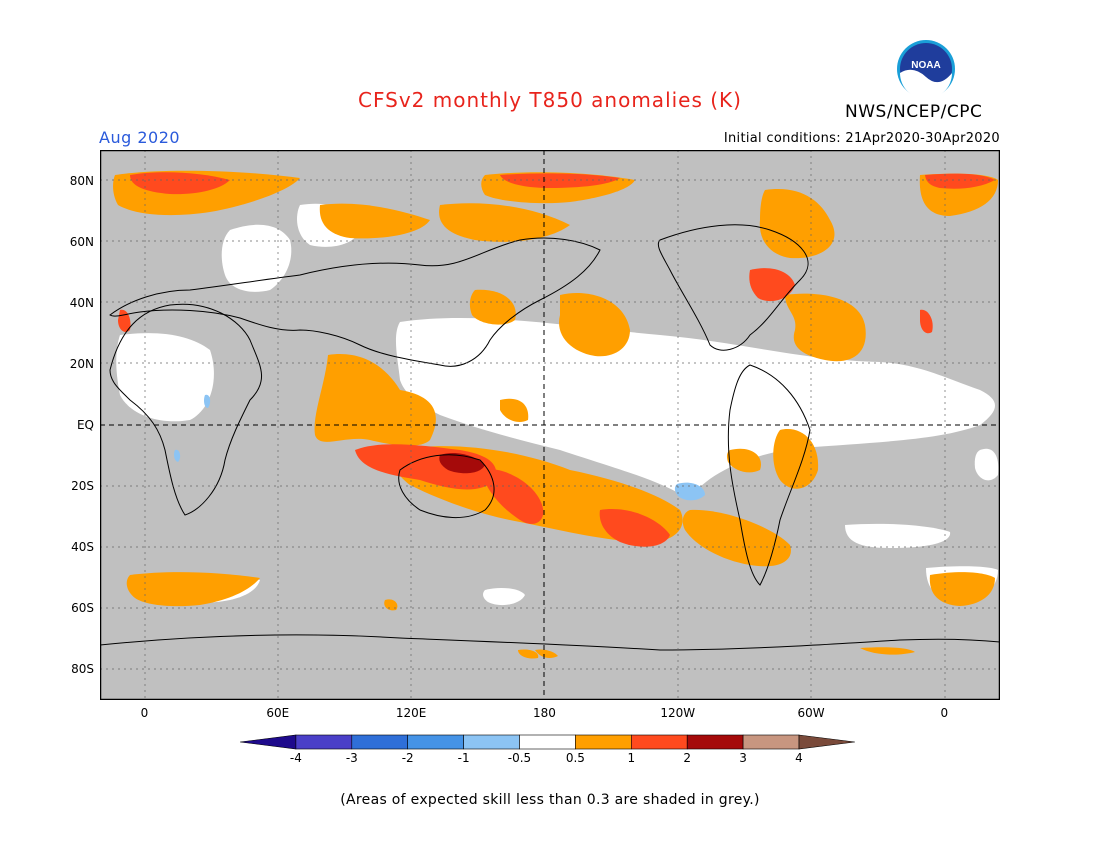 This screenshot has height=850, width=1100. Describe the element at coordinates (687, 758) in the screenshot. I see `colorbar-tick-label: 2` at that location.